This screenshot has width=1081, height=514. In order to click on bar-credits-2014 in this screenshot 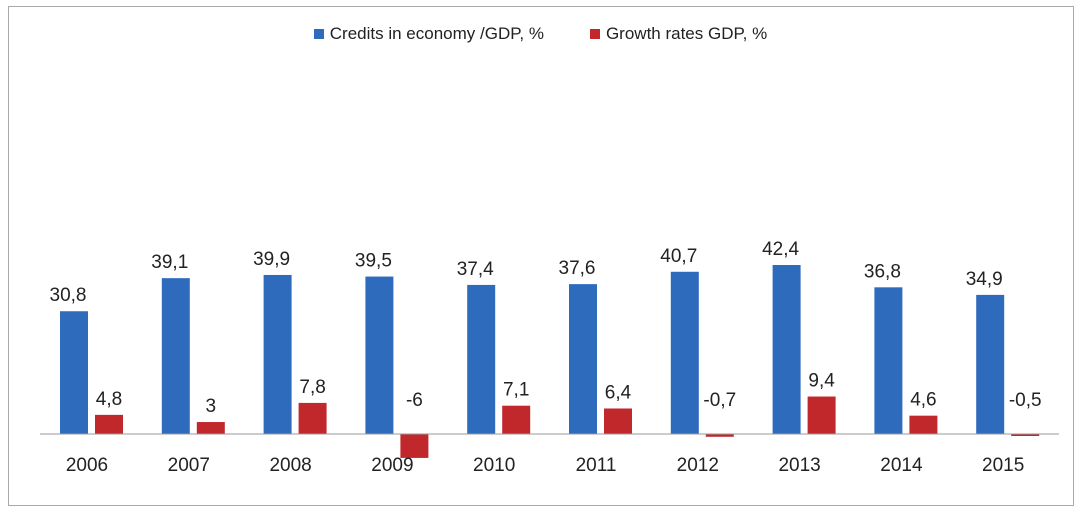, I will do `click(888, 360)`.